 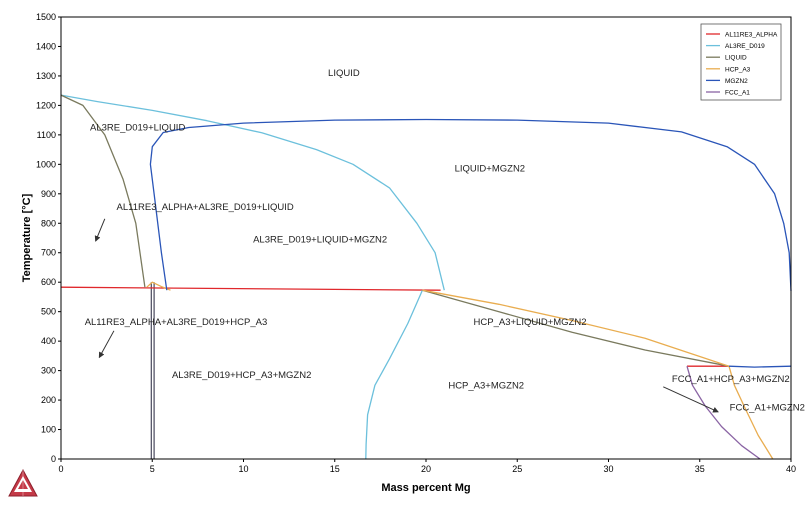 What do you see at coordinates (320, 239) in the screenshot?
I see `region-label: AL3RE_D019+LIQUID+MGZN2` at bounding box center [320, 239].